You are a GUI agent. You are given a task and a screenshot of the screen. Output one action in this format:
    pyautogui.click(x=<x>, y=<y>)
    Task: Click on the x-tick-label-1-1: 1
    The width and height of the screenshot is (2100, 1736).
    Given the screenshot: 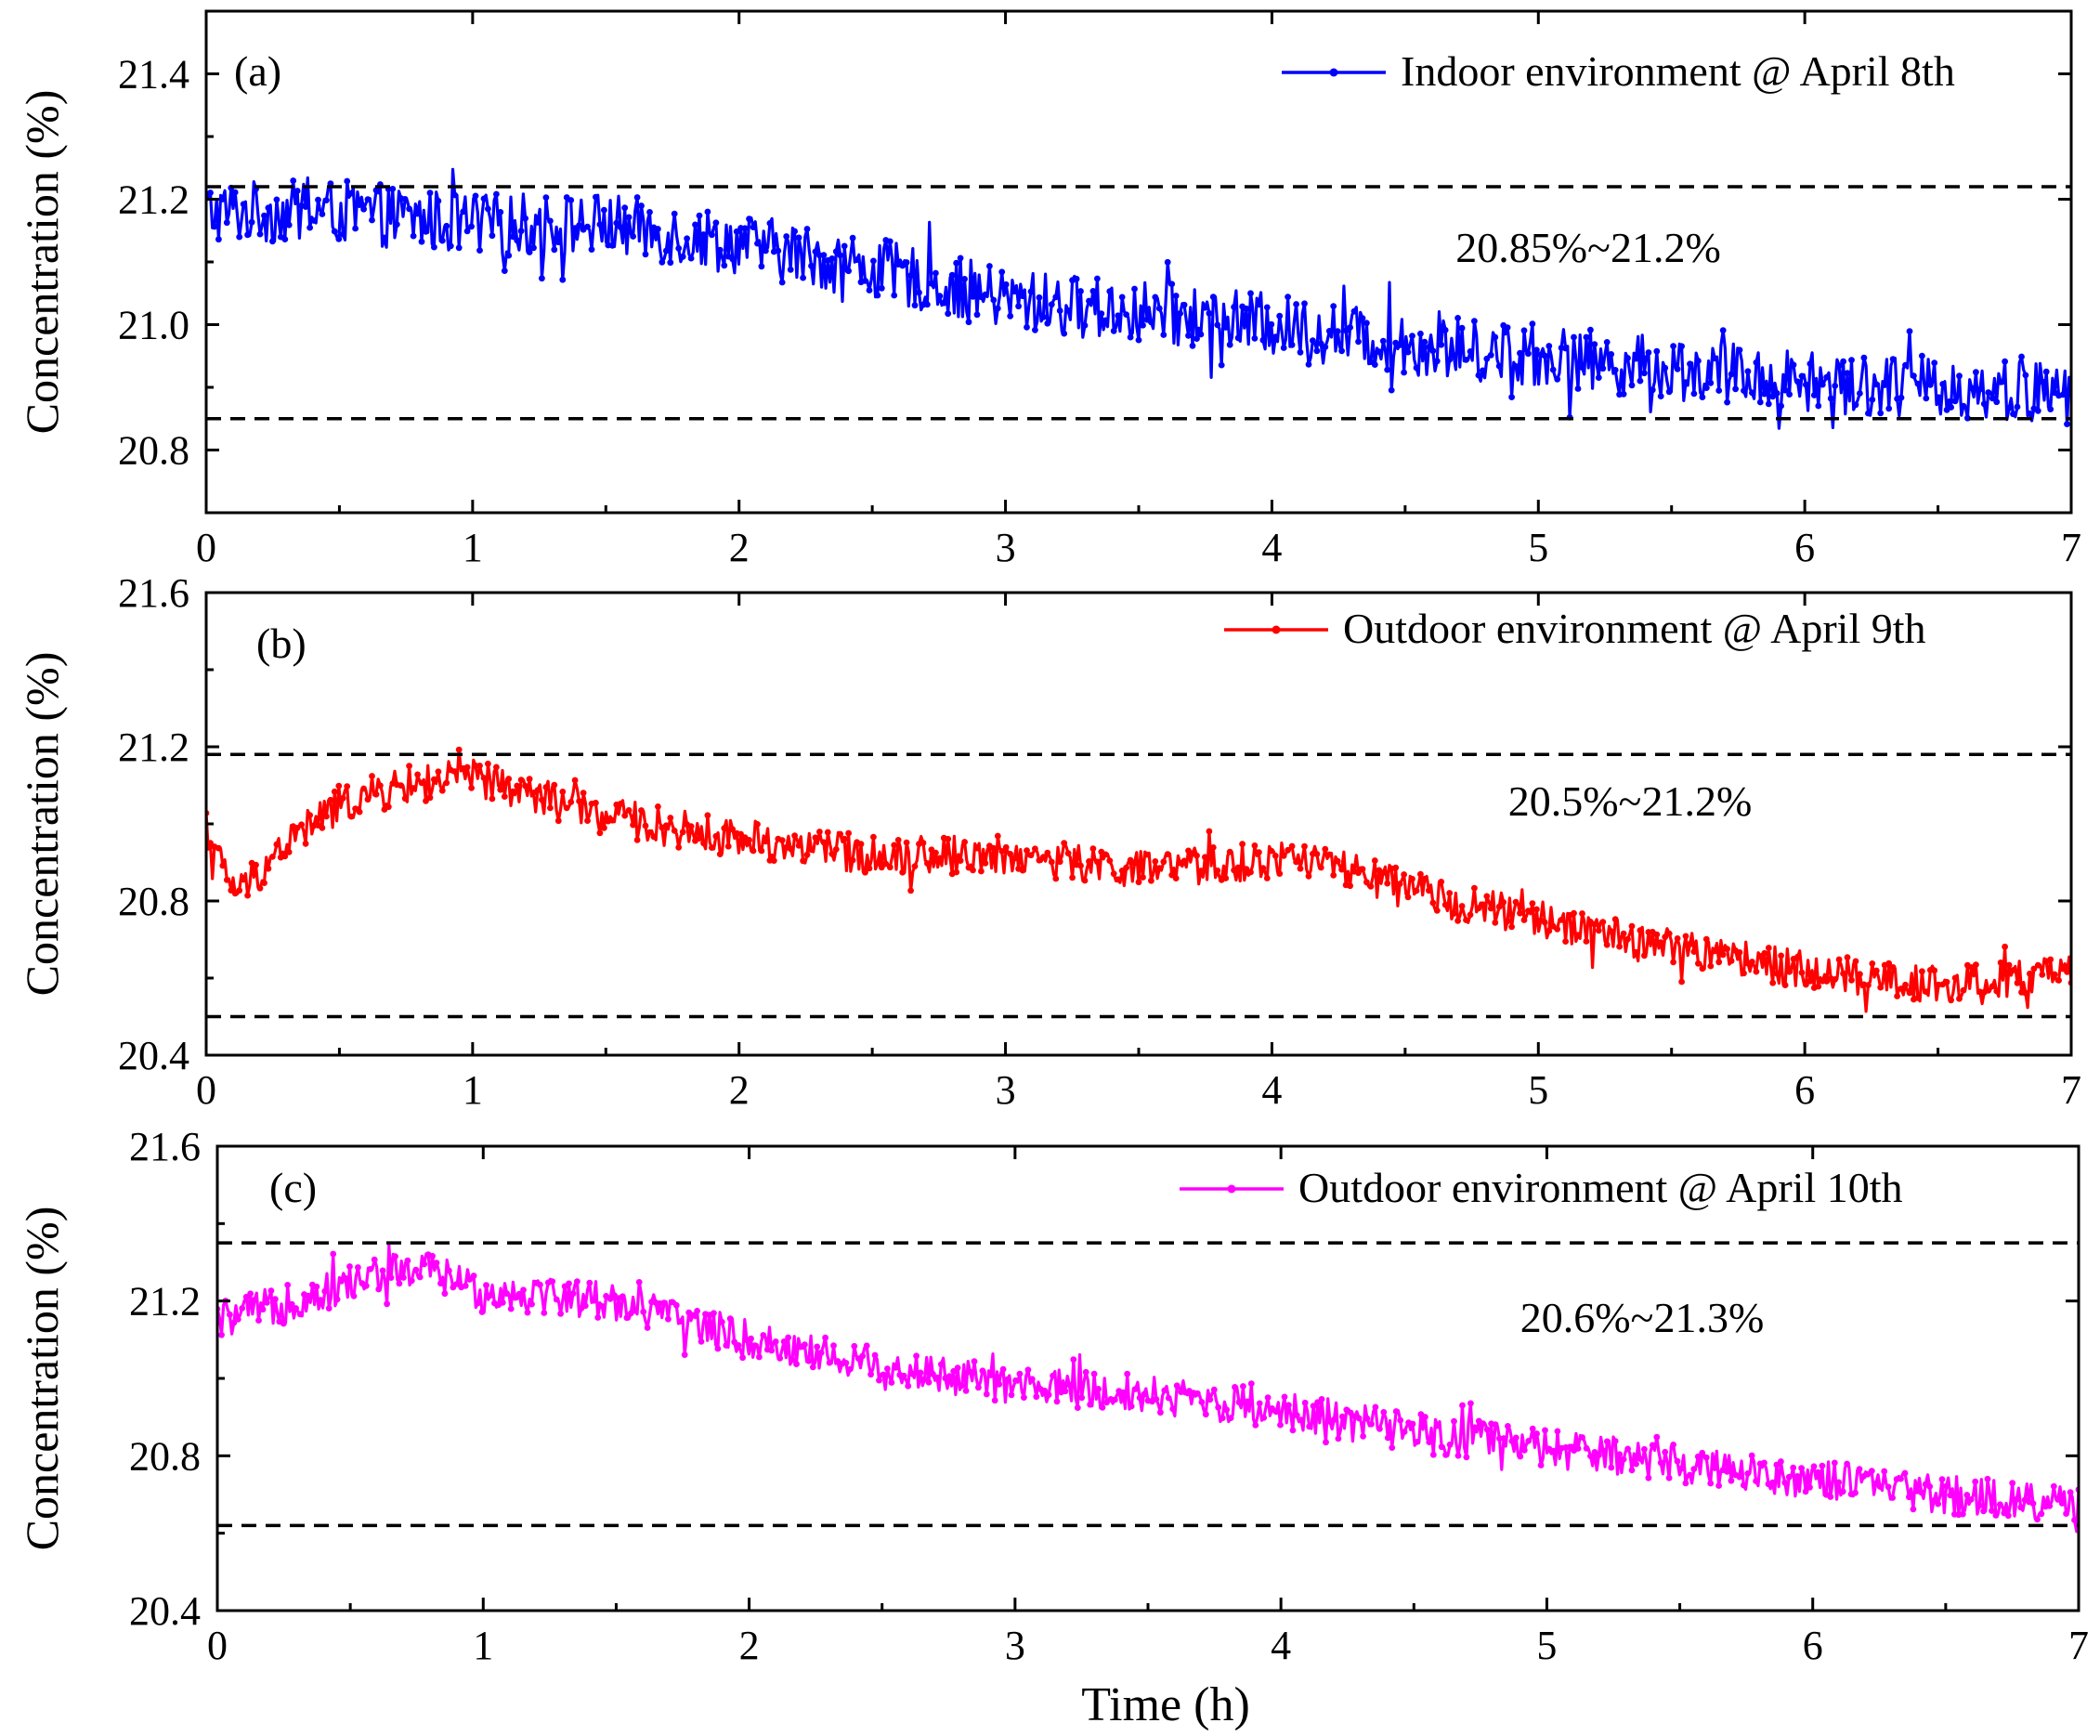 What is the action you would take?
    pyautogui.click(x=473, y=547)
    